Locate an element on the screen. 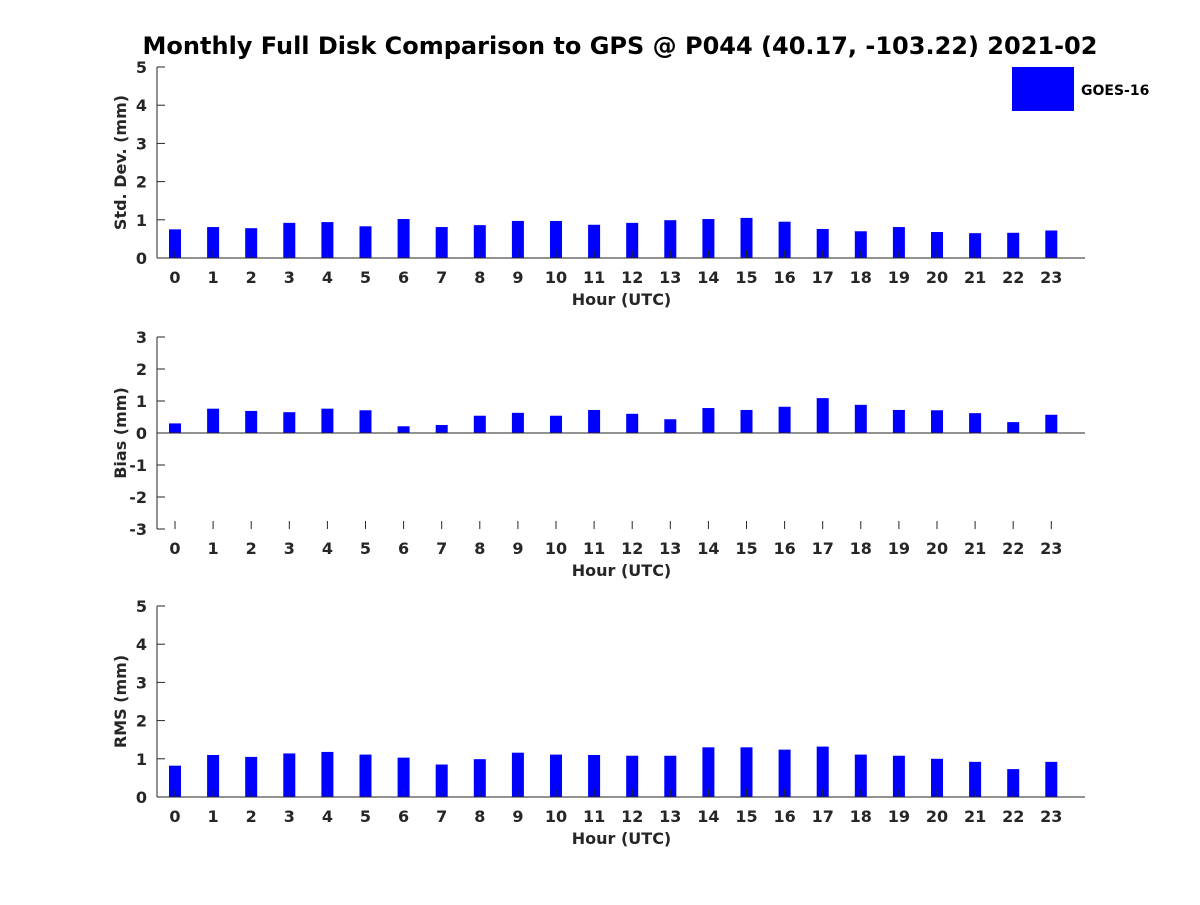 This screenshot has width=1200, height=905. x-tick-label: 3 is located at coordinates (289, 816).